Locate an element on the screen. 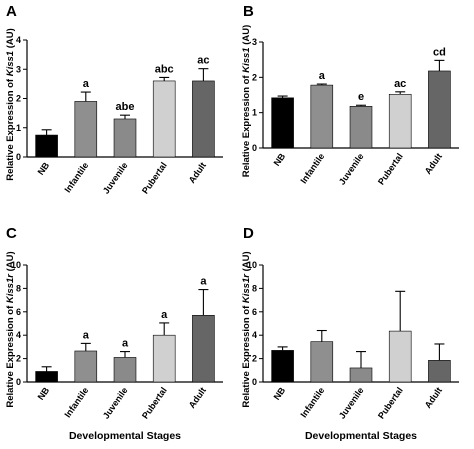 The image size is (474, 449). panel-letter: B is located at coordinates (248, 11).